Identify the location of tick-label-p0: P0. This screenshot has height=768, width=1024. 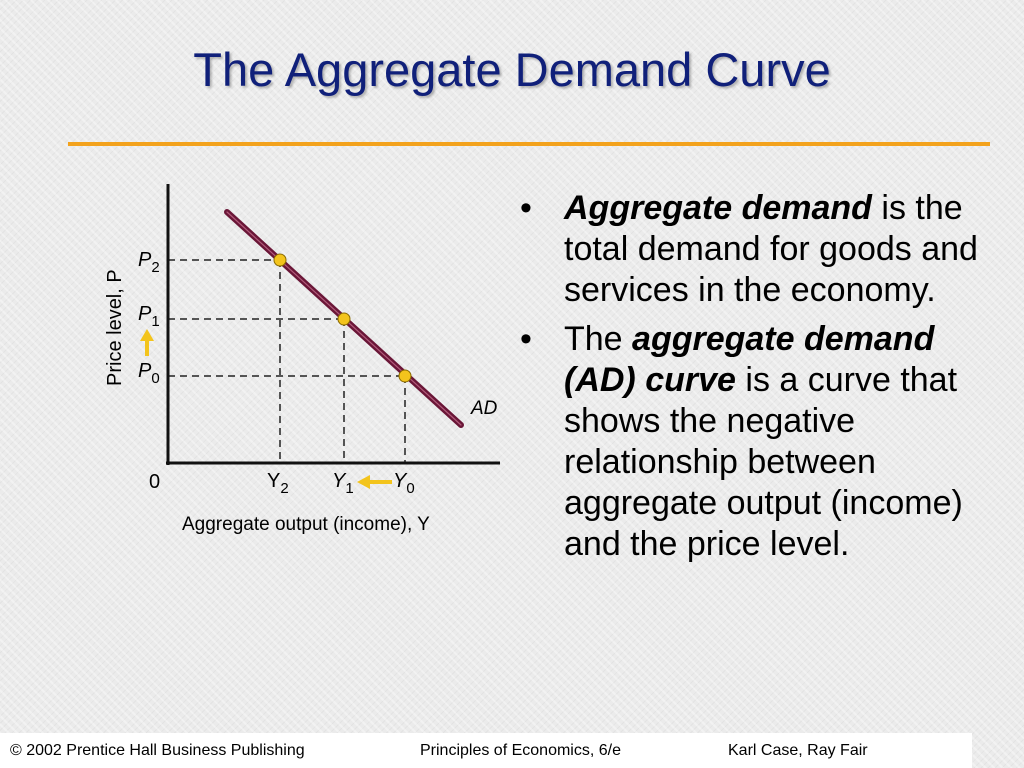
(149, 373).